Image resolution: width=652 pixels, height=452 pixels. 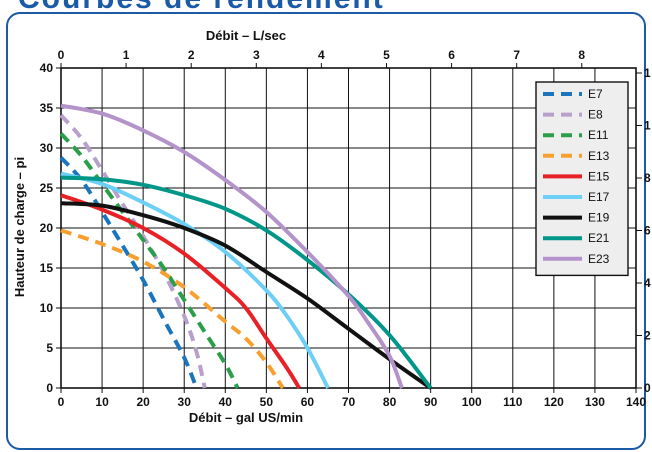 What do you see at coordinates (129, 272) in the screenshot?
I see `series-line-e7` at bounding box center [129, 272].